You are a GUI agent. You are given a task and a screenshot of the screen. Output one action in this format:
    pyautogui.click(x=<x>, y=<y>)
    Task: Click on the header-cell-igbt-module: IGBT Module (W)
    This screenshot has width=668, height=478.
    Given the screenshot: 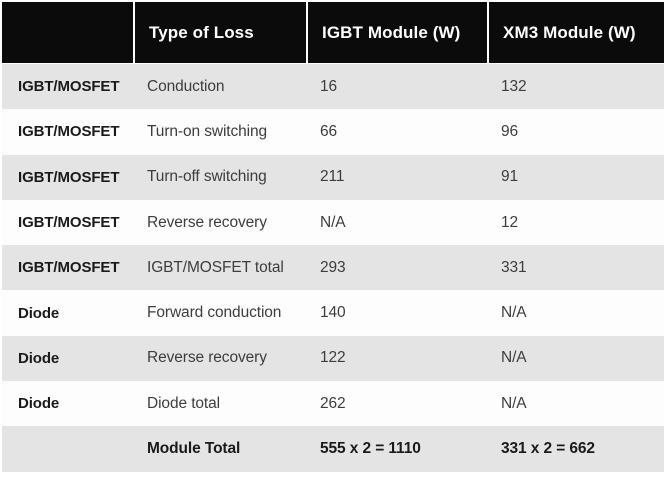 What is the action you would take?
    pyautogui.click(x=396, y=32)
    